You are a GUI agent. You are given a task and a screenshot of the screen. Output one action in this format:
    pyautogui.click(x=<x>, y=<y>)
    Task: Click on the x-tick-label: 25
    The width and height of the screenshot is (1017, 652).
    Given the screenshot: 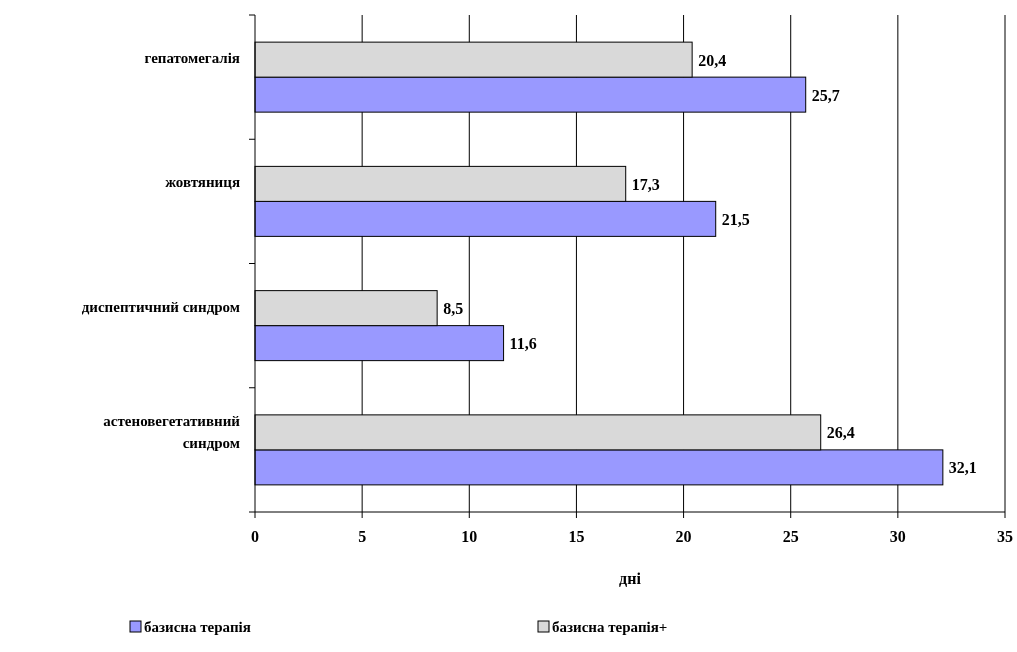 What is the action you would take?
    pyautogui.click(x=790, y=536)
    